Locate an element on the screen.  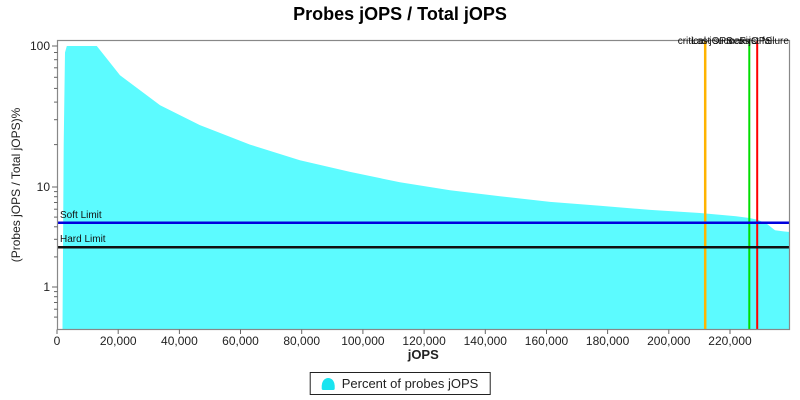
x-tick-label: 200,000 is located at coordinates (669, 341).